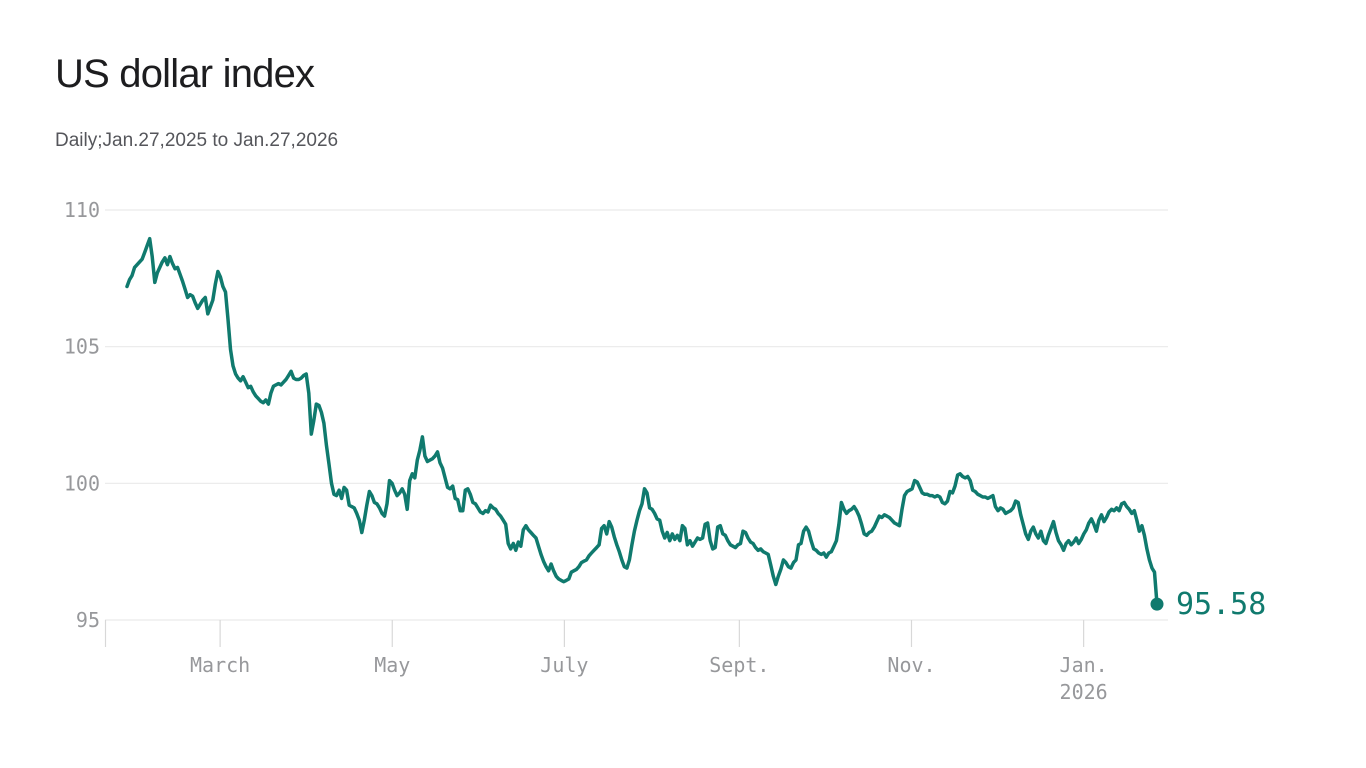 The width and height of the screenshot is (1366, 768). What do you see at coordinates (1084, 665) in the screenshot?
I see `x-axis-label-Jan.: Jan.` at bounding box center [1084, 665].